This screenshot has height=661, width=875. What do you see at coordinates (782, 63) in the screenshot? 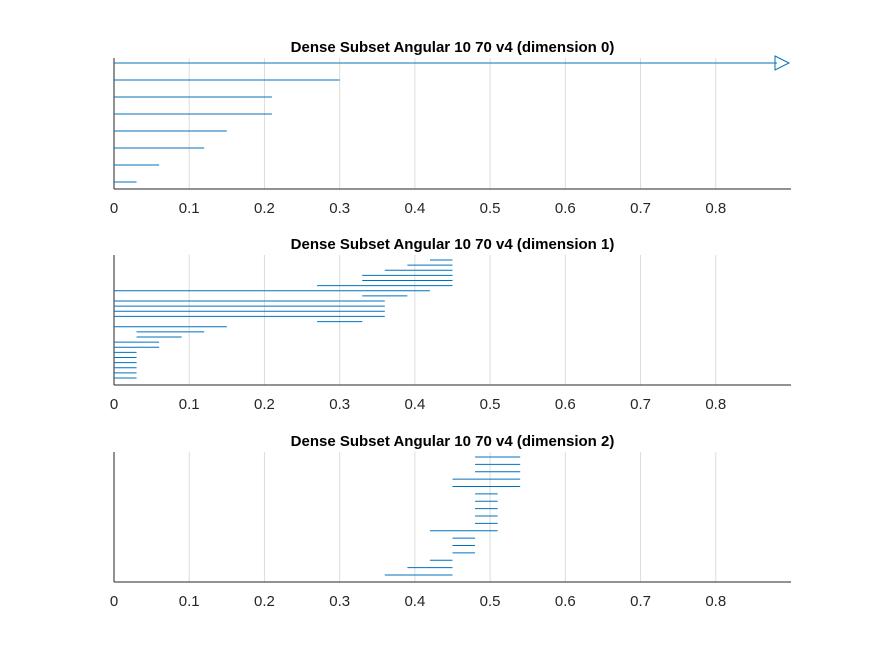
I see `infinite-arrow-marker` at bounding box center [782, 63].